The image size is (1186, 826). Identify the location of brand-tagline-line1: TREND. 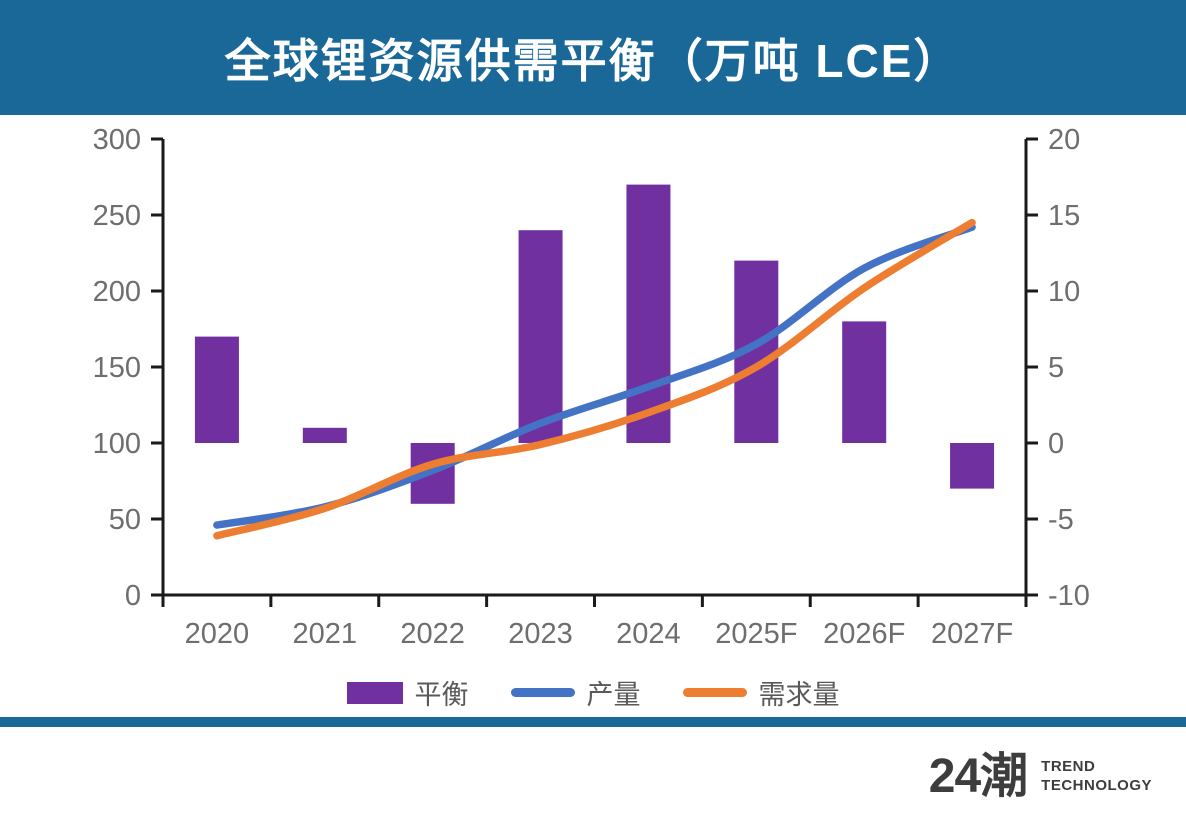
(1068, 766).